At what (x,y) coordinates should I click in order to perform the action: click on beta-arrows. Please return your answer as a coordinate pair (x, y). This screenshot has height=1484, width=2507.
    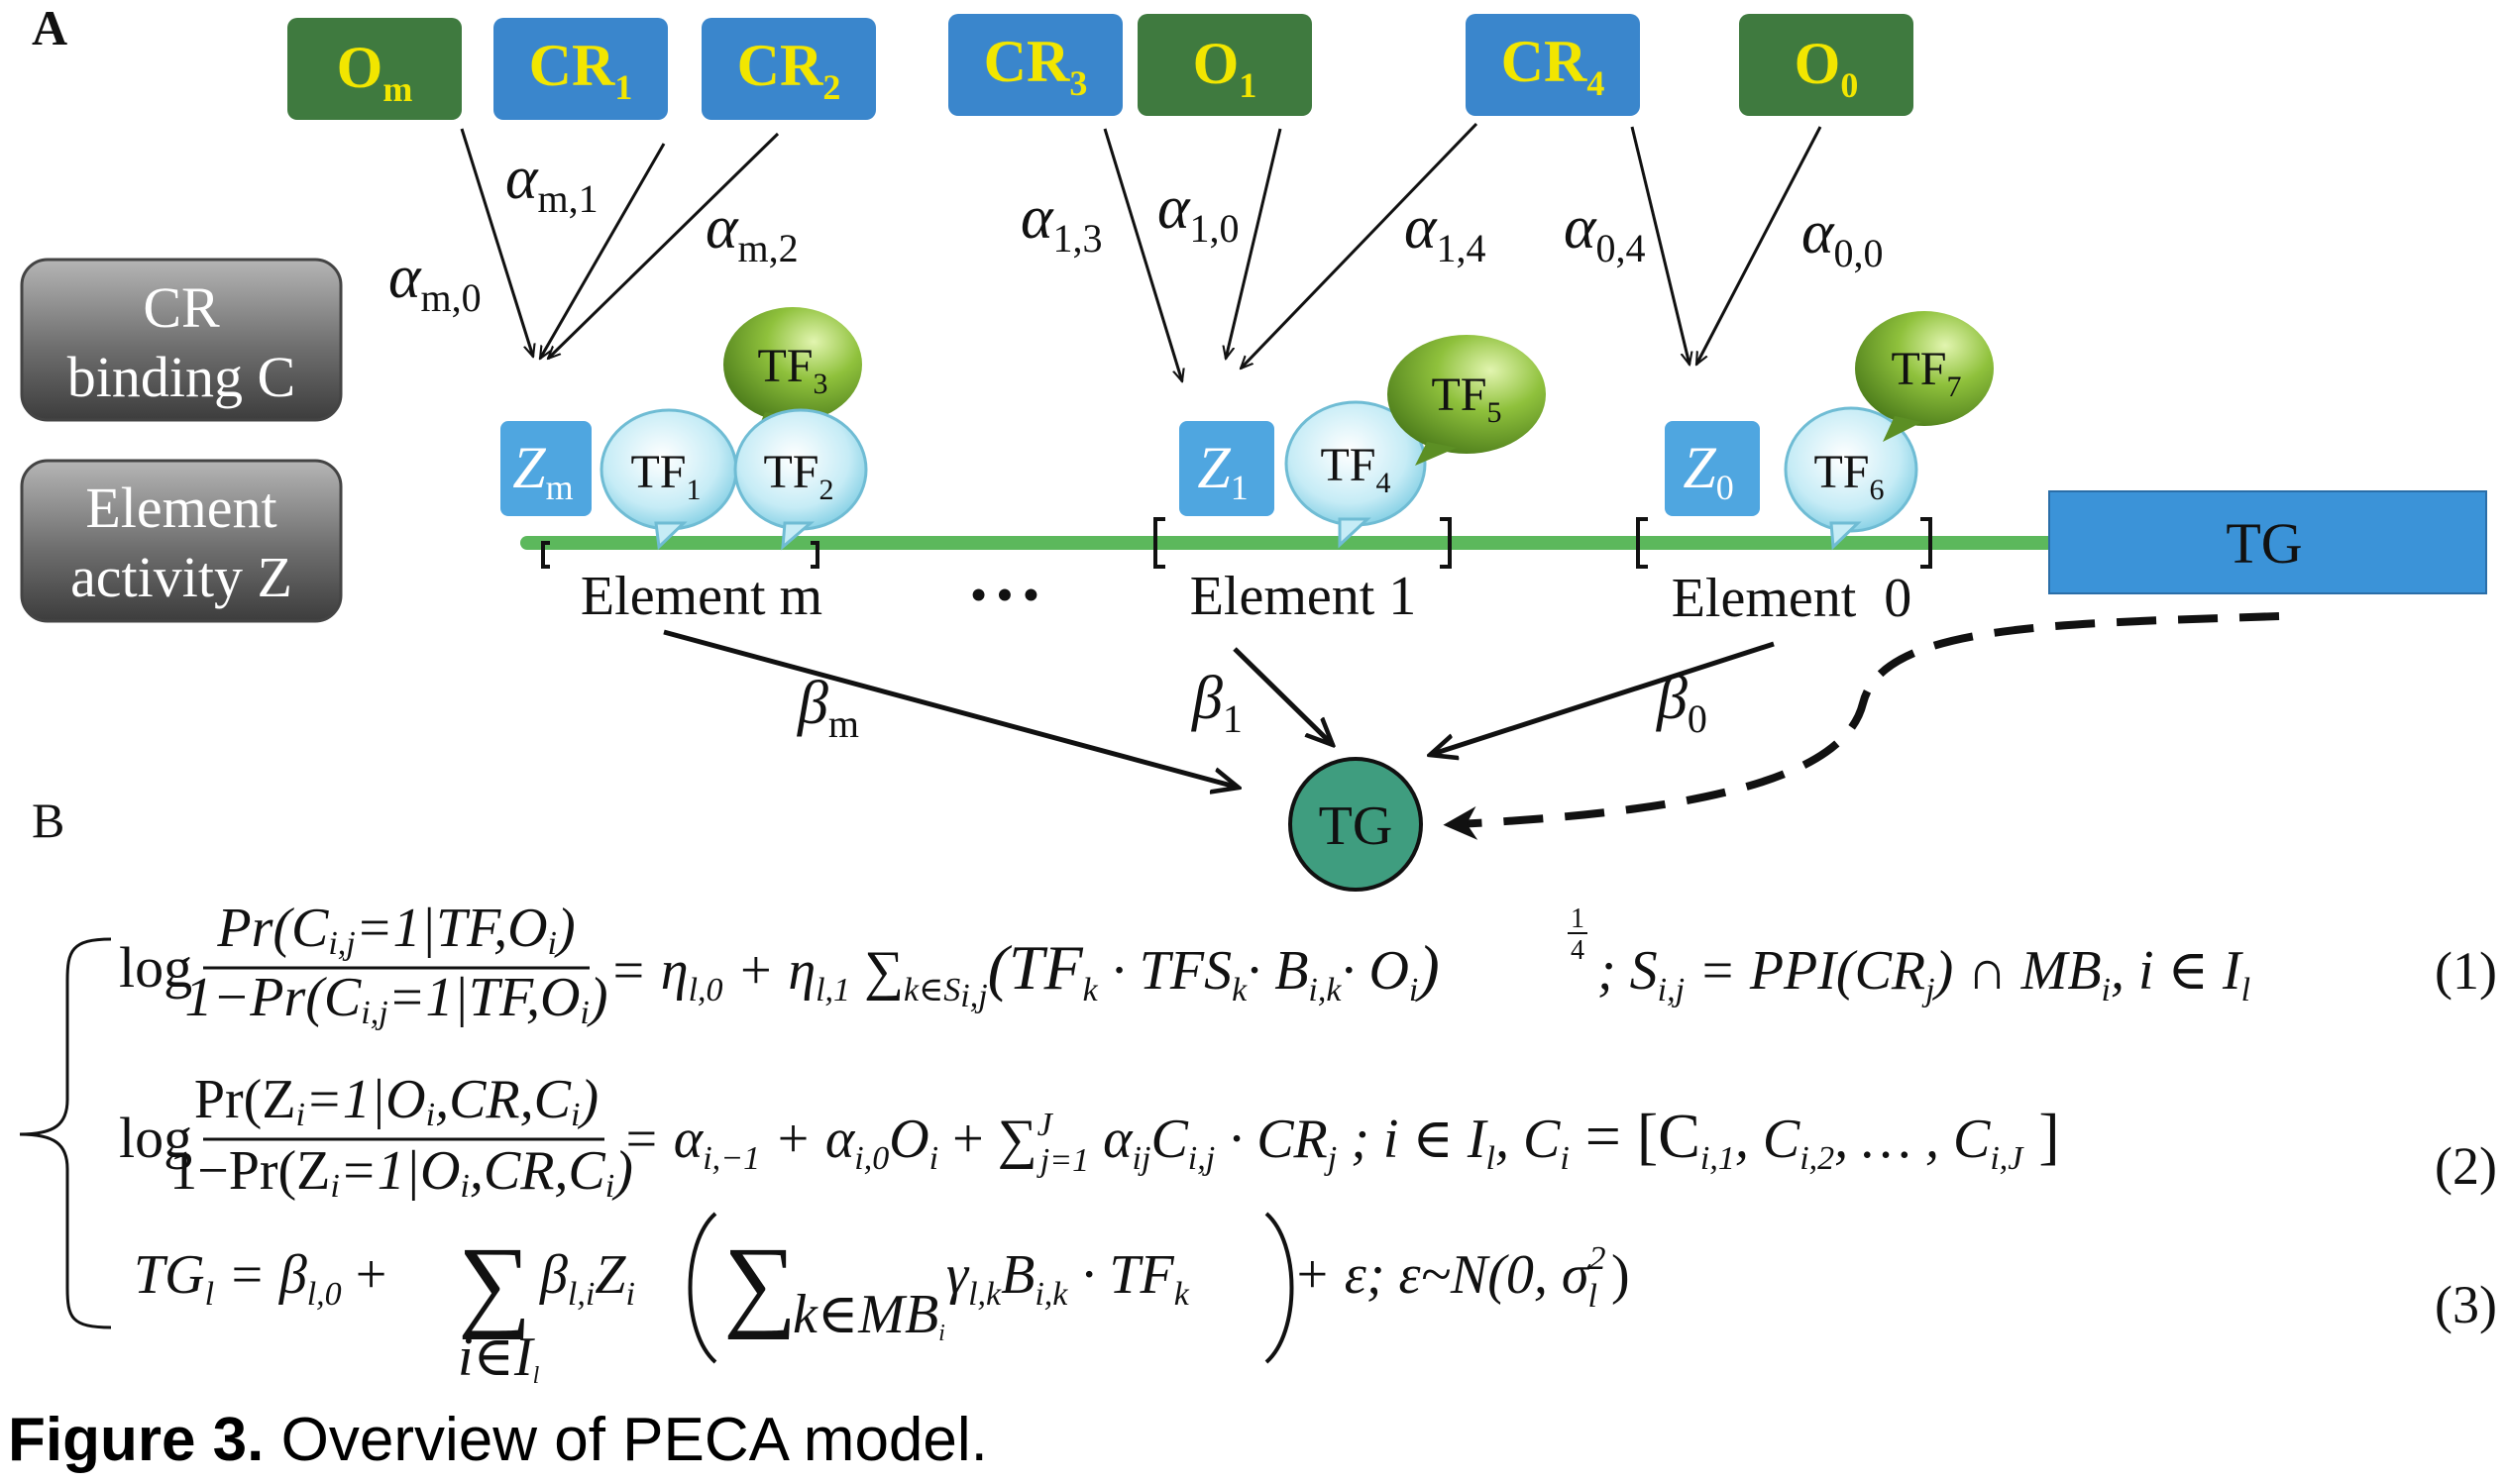
    Looking at the image, I should click on (1219, 708).